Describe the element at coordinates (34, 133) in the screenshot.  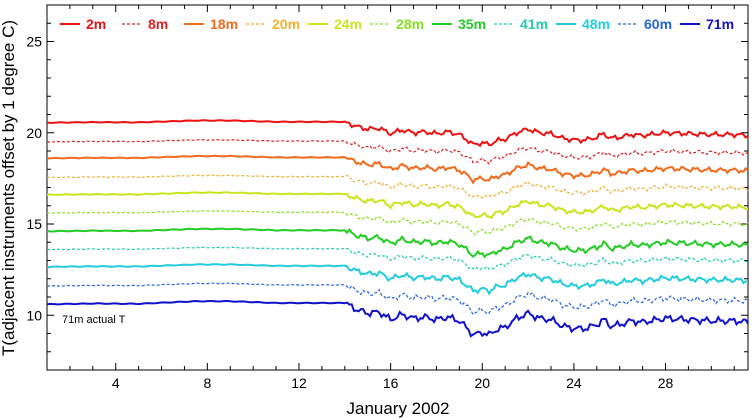
I see `y-tick-label: 20` at that location.